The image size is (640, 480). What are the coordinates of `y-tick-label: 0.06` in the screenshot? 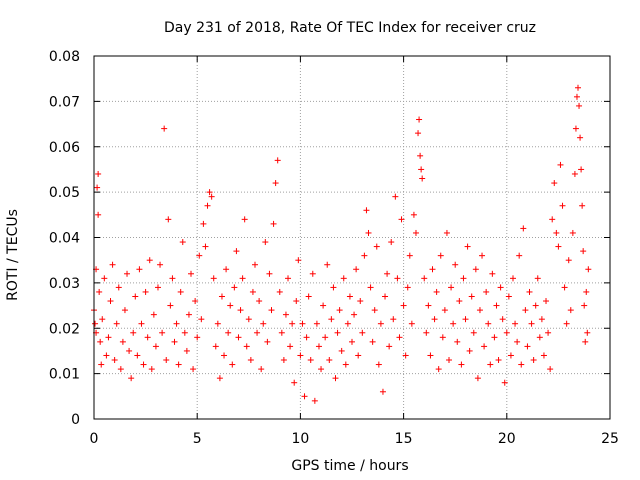 It's located at (64, 148).